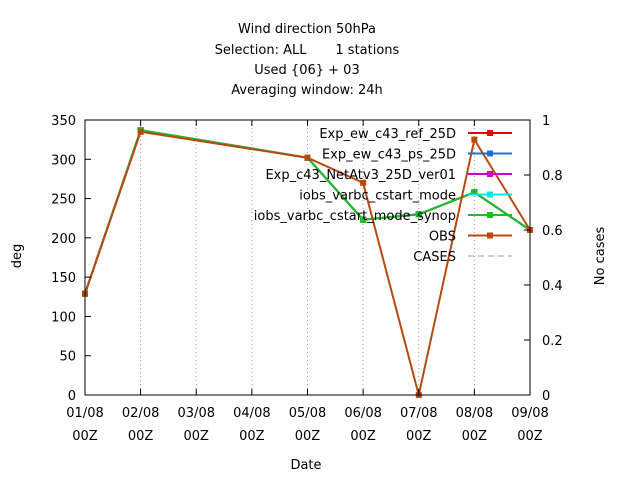 Image resolution: width=640 pixels, height=480 pixels. What do you see at coordinates (67, 357) in the screenshot?
I see `y-tick-label: 50` at bounding box center [67, 357].